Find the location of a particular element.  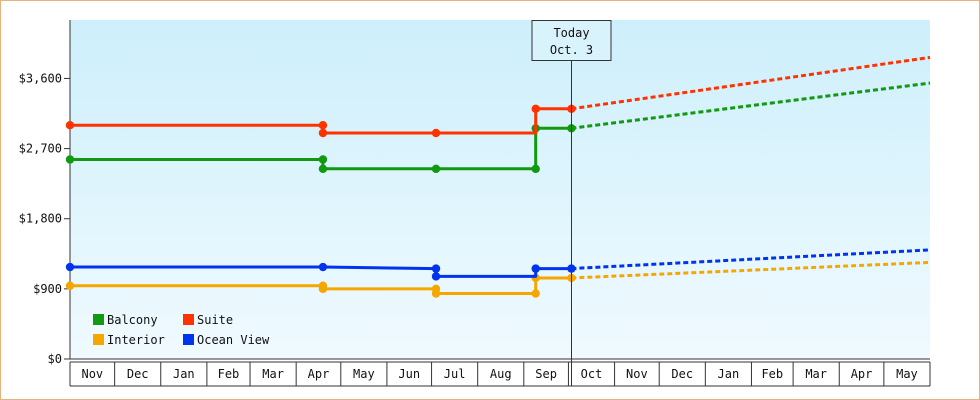

y-tick-label: $3,600 is located at coordinates (40, 78).